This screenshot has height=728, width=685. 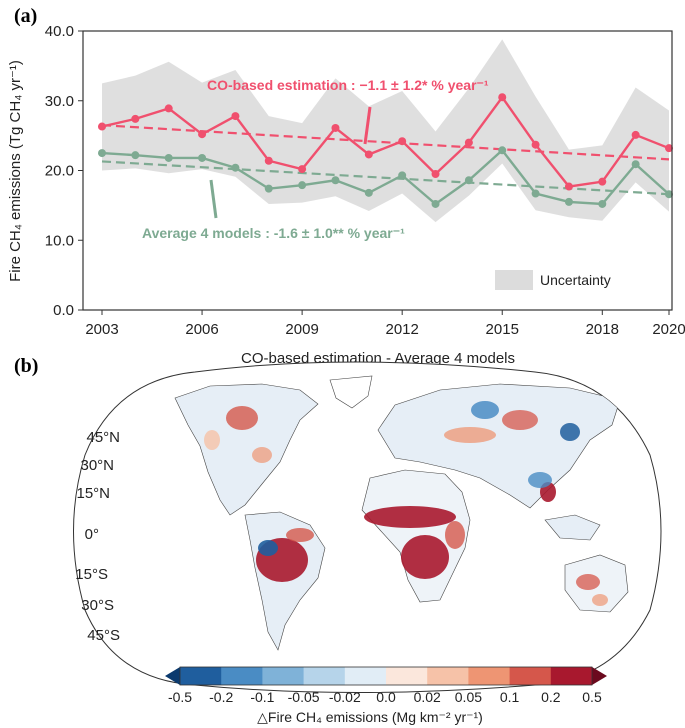 I want to click on colorbar-border, so click(x=386, y=676).